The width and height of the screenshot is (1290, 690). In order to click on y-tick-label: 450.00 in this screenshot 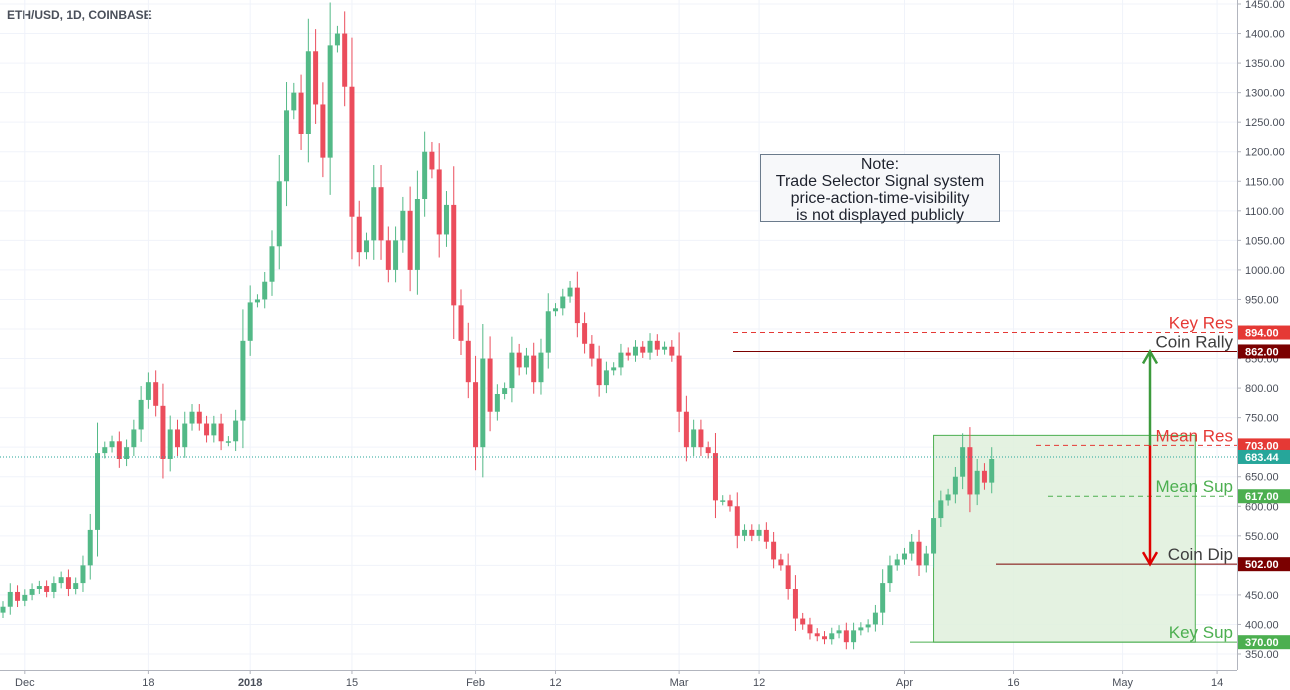, I will do `click(1262, 596)`.